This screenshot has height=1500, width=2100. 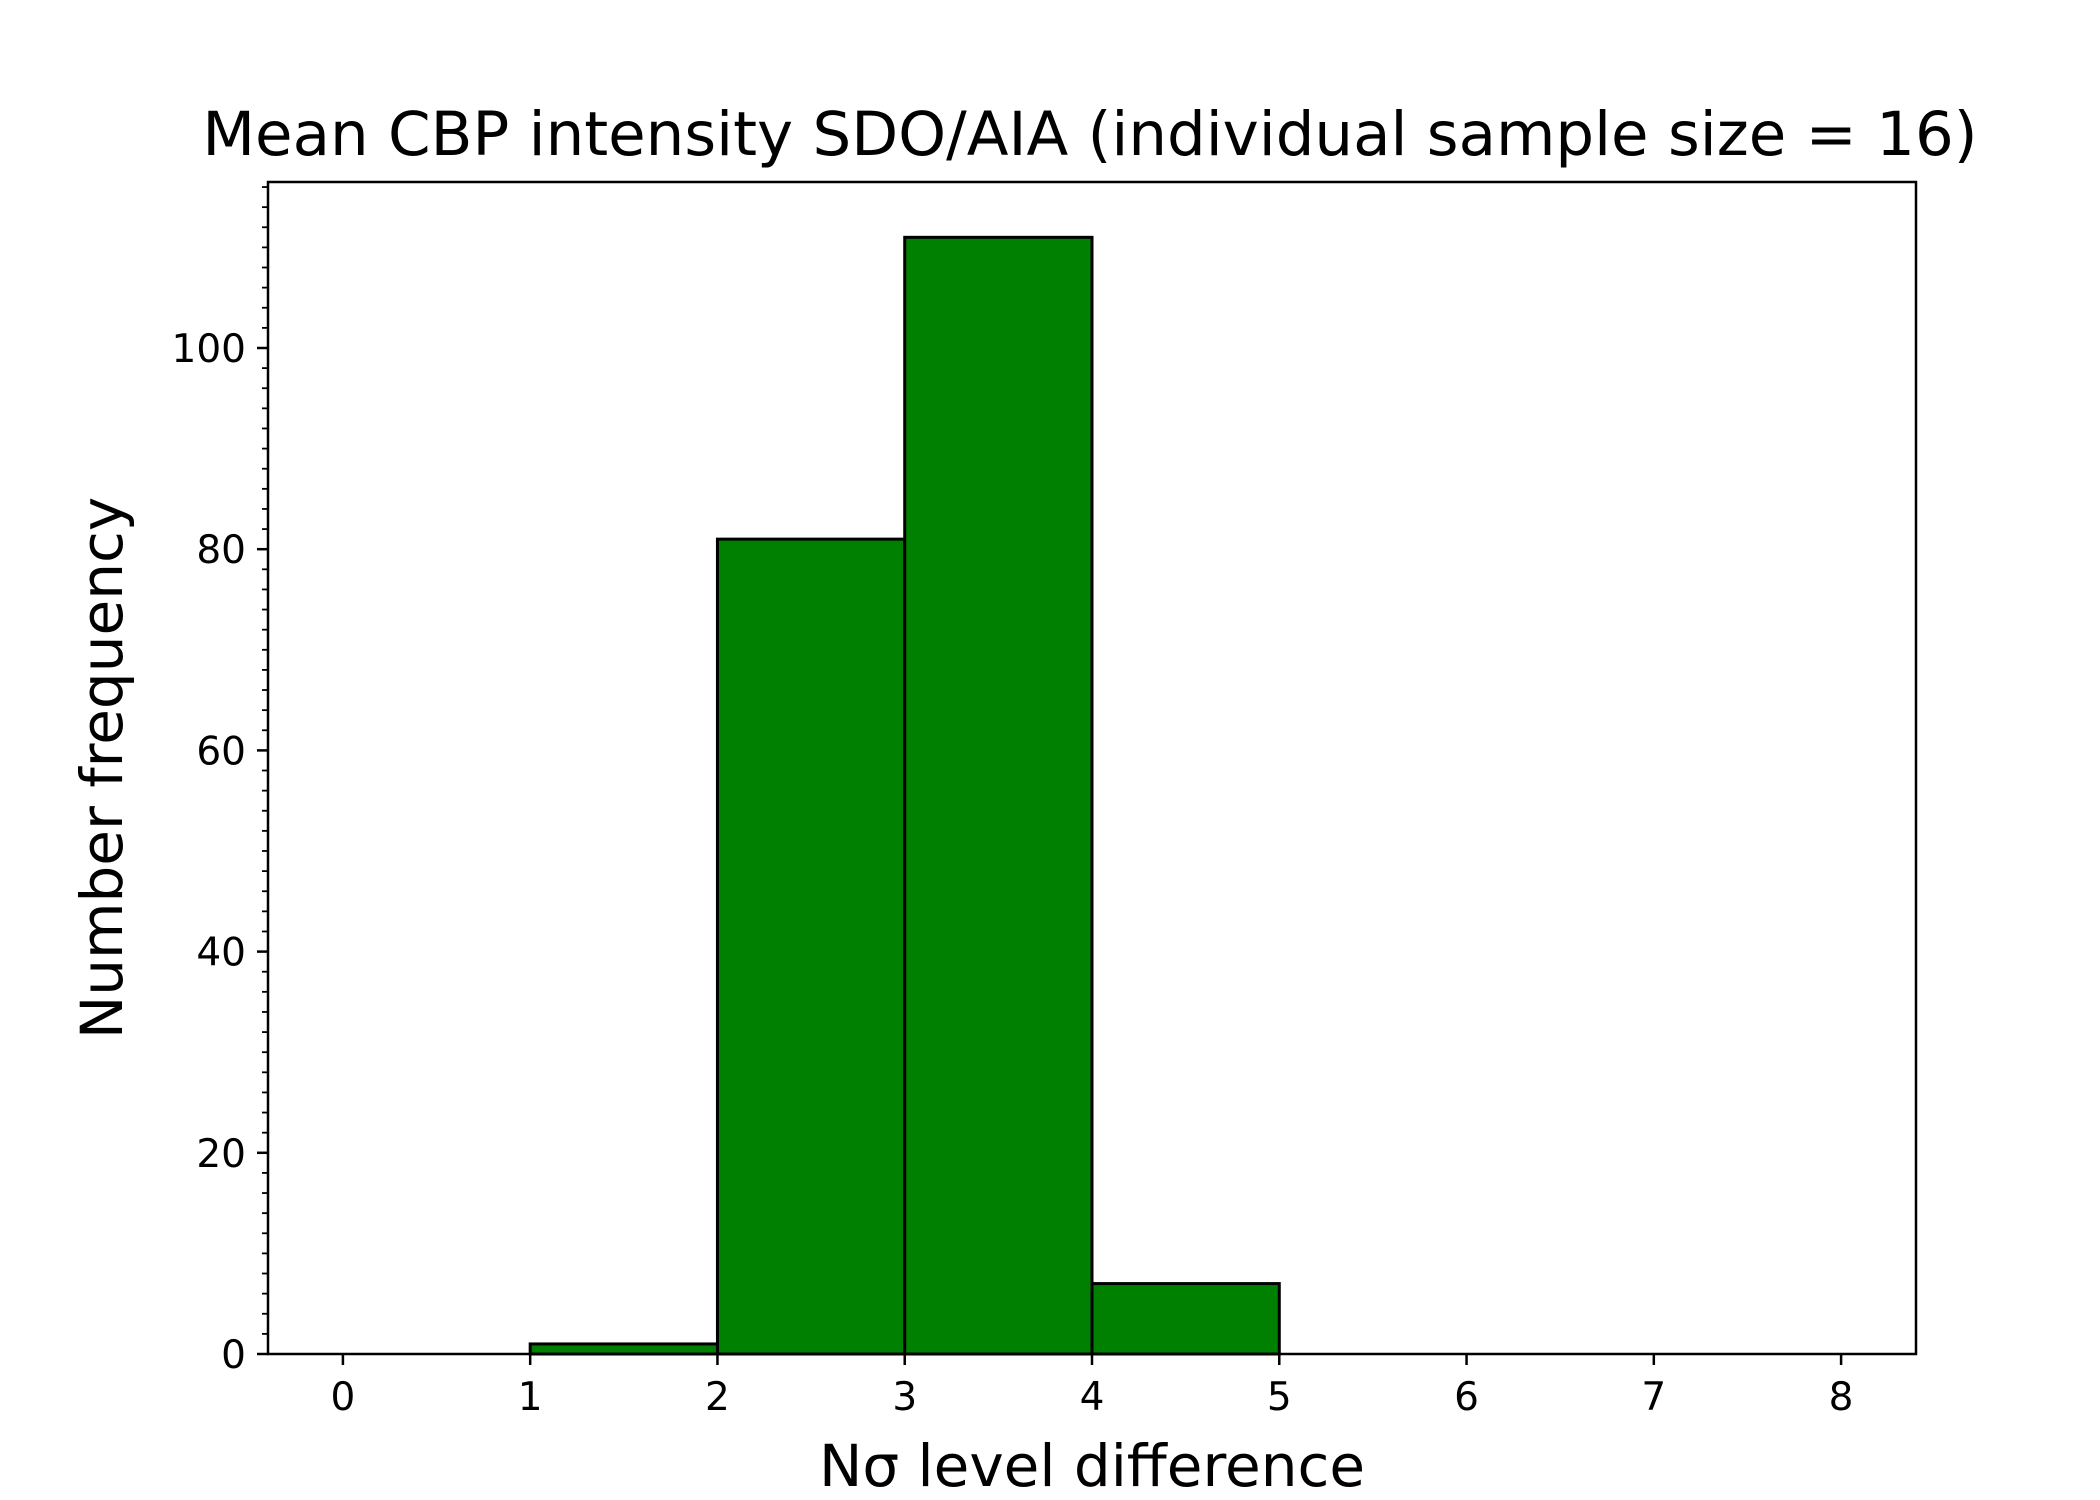 I want to click on x-tick-label: 8, so click(x=1841, y=1397).